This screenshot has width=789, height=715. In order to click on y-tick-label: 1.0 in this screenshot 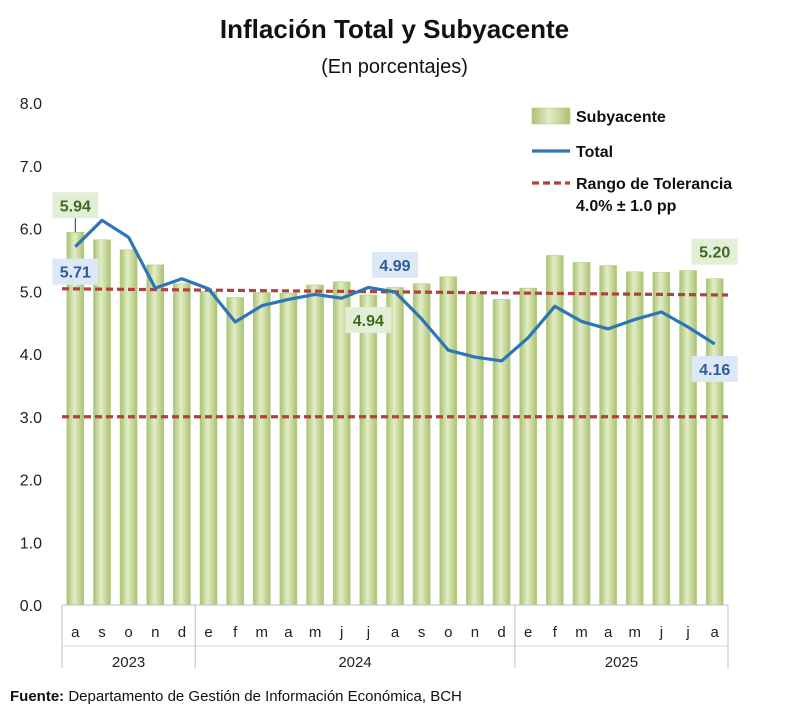, I will do `click(31, 543)`.